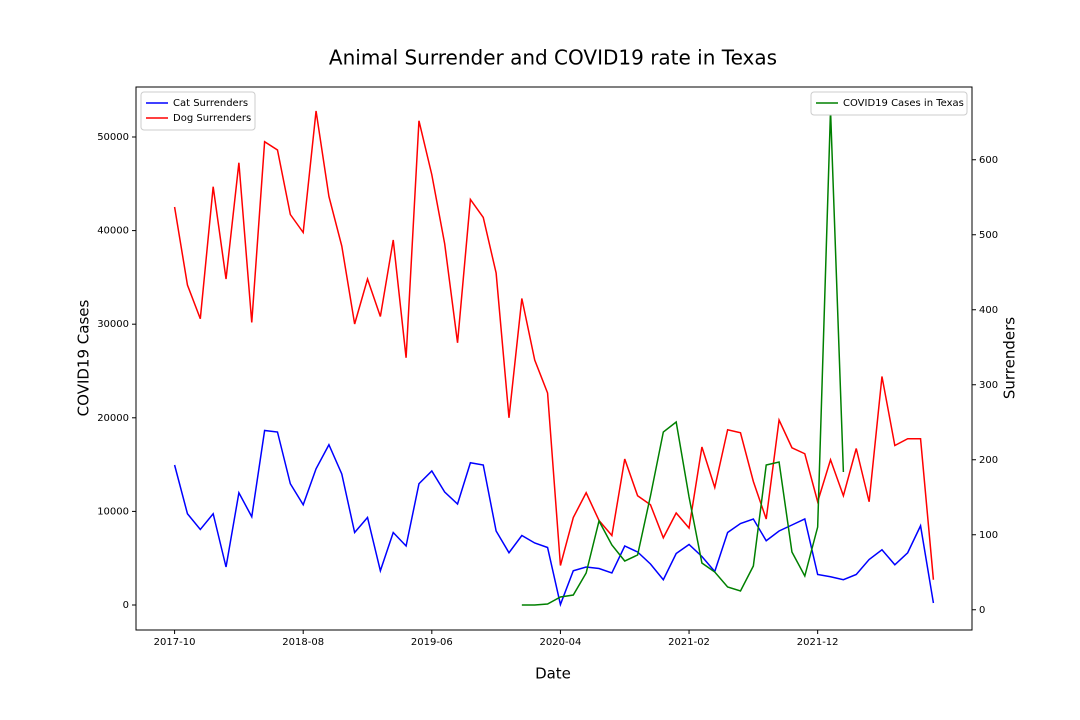 This screenshot has width=1080, height=720. I want to click on x-tick-label: 2018-08, so click(303, 642).